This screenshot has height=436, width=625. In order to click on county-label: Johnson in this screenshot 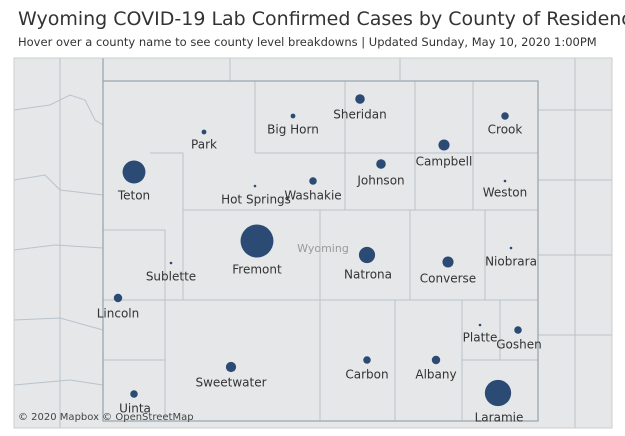, I will do `click(380, 181)`.